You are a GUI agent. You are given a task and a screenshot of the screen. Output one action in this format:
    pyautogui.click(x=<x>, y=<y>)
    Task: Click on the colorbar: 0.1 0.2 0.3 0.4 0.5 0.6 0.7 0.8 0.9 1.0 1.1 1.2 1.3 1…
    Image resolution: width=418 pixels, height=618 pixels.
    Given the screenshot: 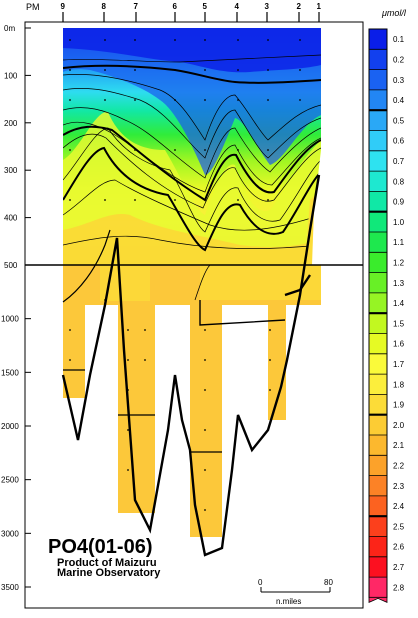 What is the action you would take?
    pyautogui.click(x=386, y=316)
    